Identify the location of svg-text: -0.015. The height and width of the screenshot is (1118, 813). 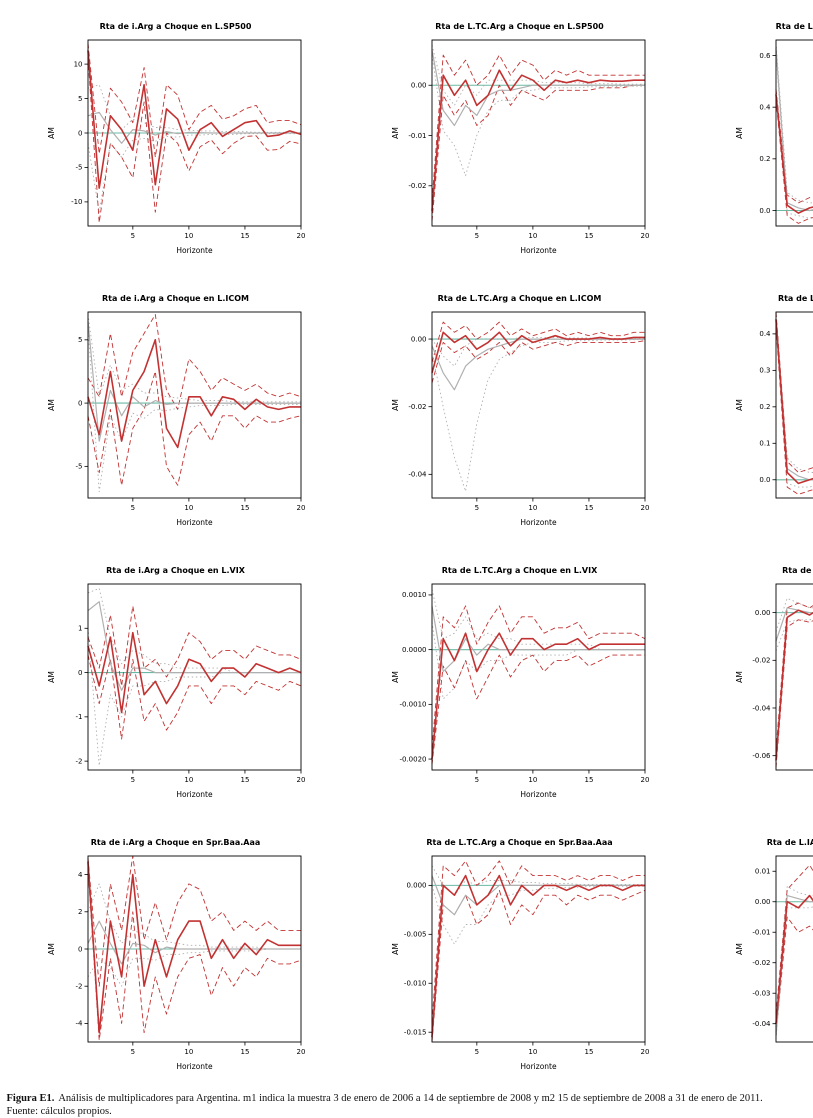
(414, 1033).